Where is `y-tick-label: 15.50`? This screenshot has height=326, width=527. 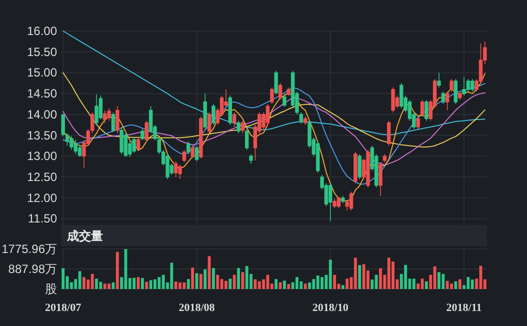
y-tick-label: 15.50 is located at coordinates (42, 51).